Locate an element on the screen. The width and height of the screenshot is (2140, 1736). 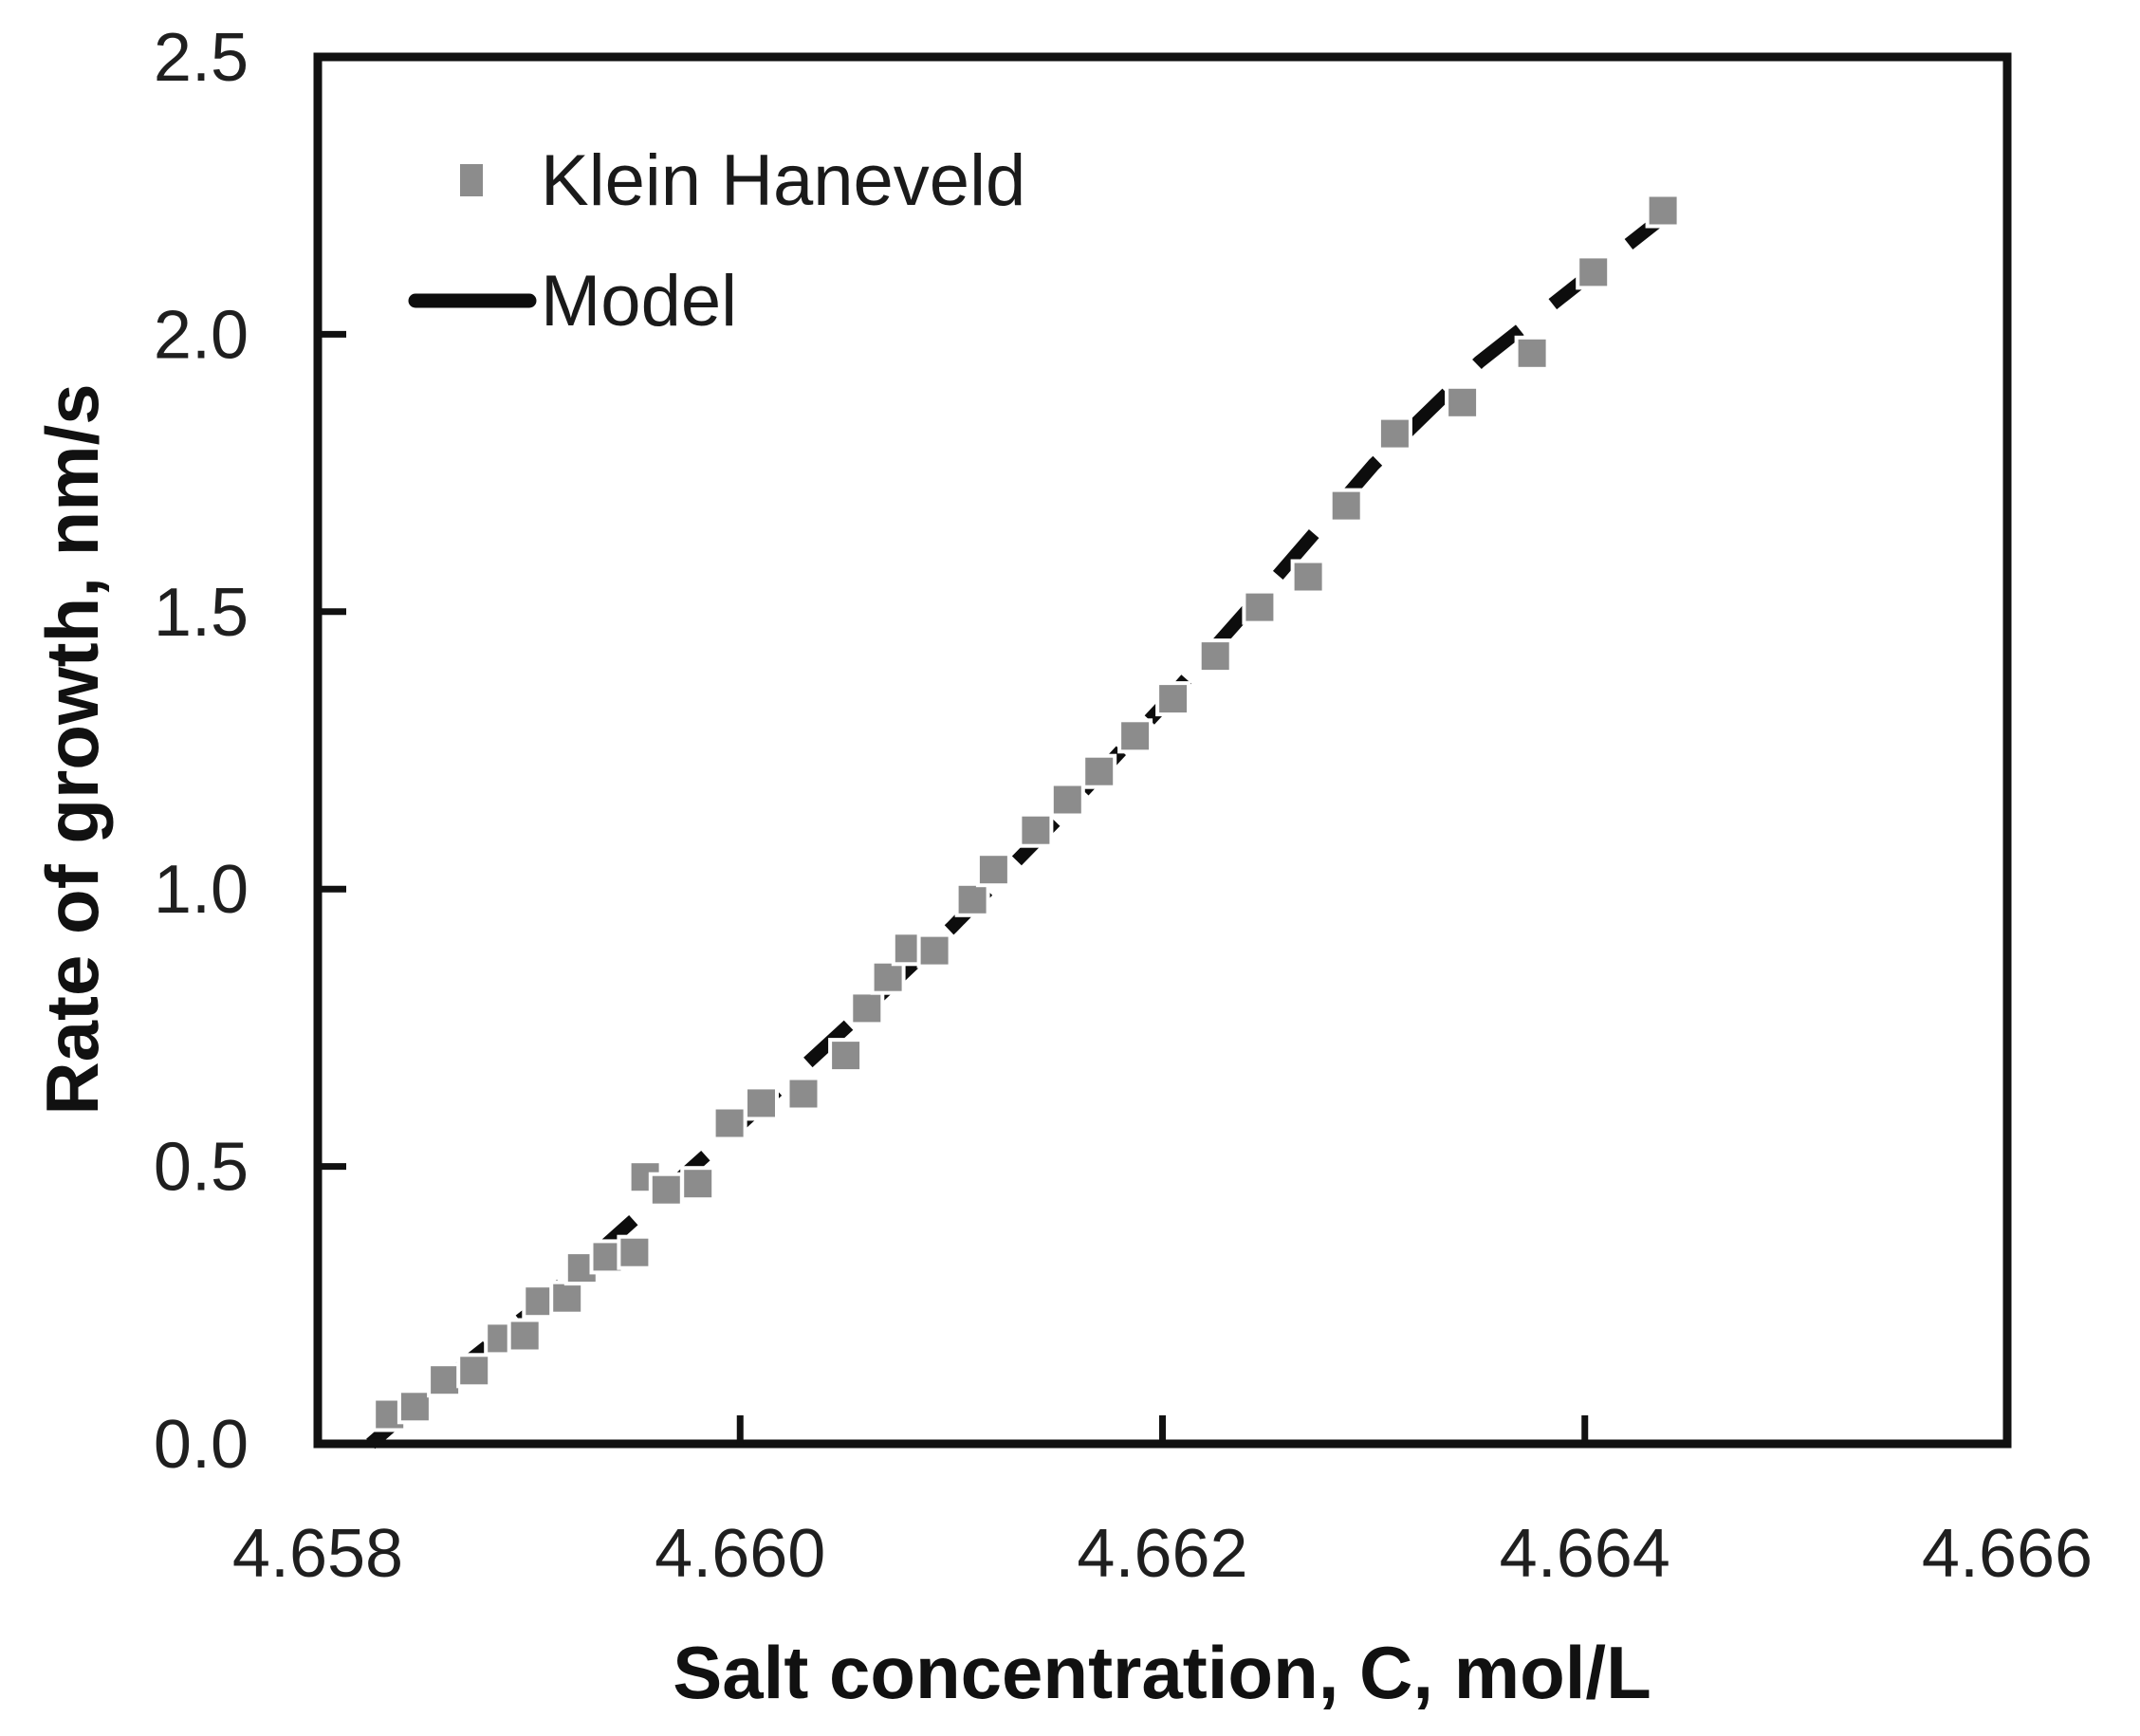
y-axis-ticks is located at coordinates (332, 750).